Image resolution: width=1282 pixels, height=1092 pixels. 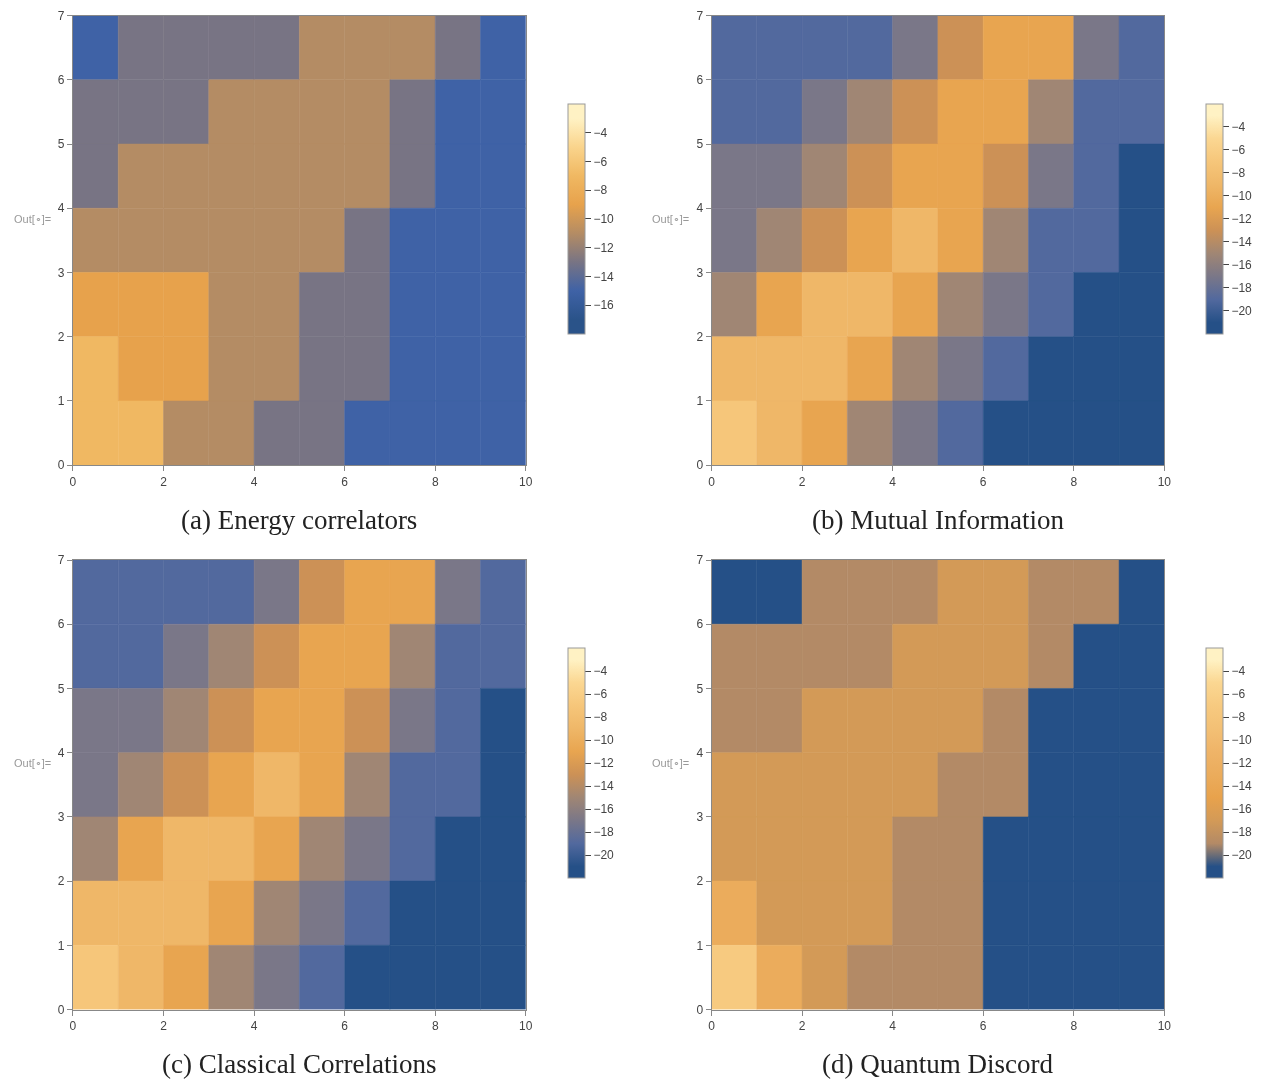 I want to click on text: (b) Mutual Information, so click(x=938, y=520).